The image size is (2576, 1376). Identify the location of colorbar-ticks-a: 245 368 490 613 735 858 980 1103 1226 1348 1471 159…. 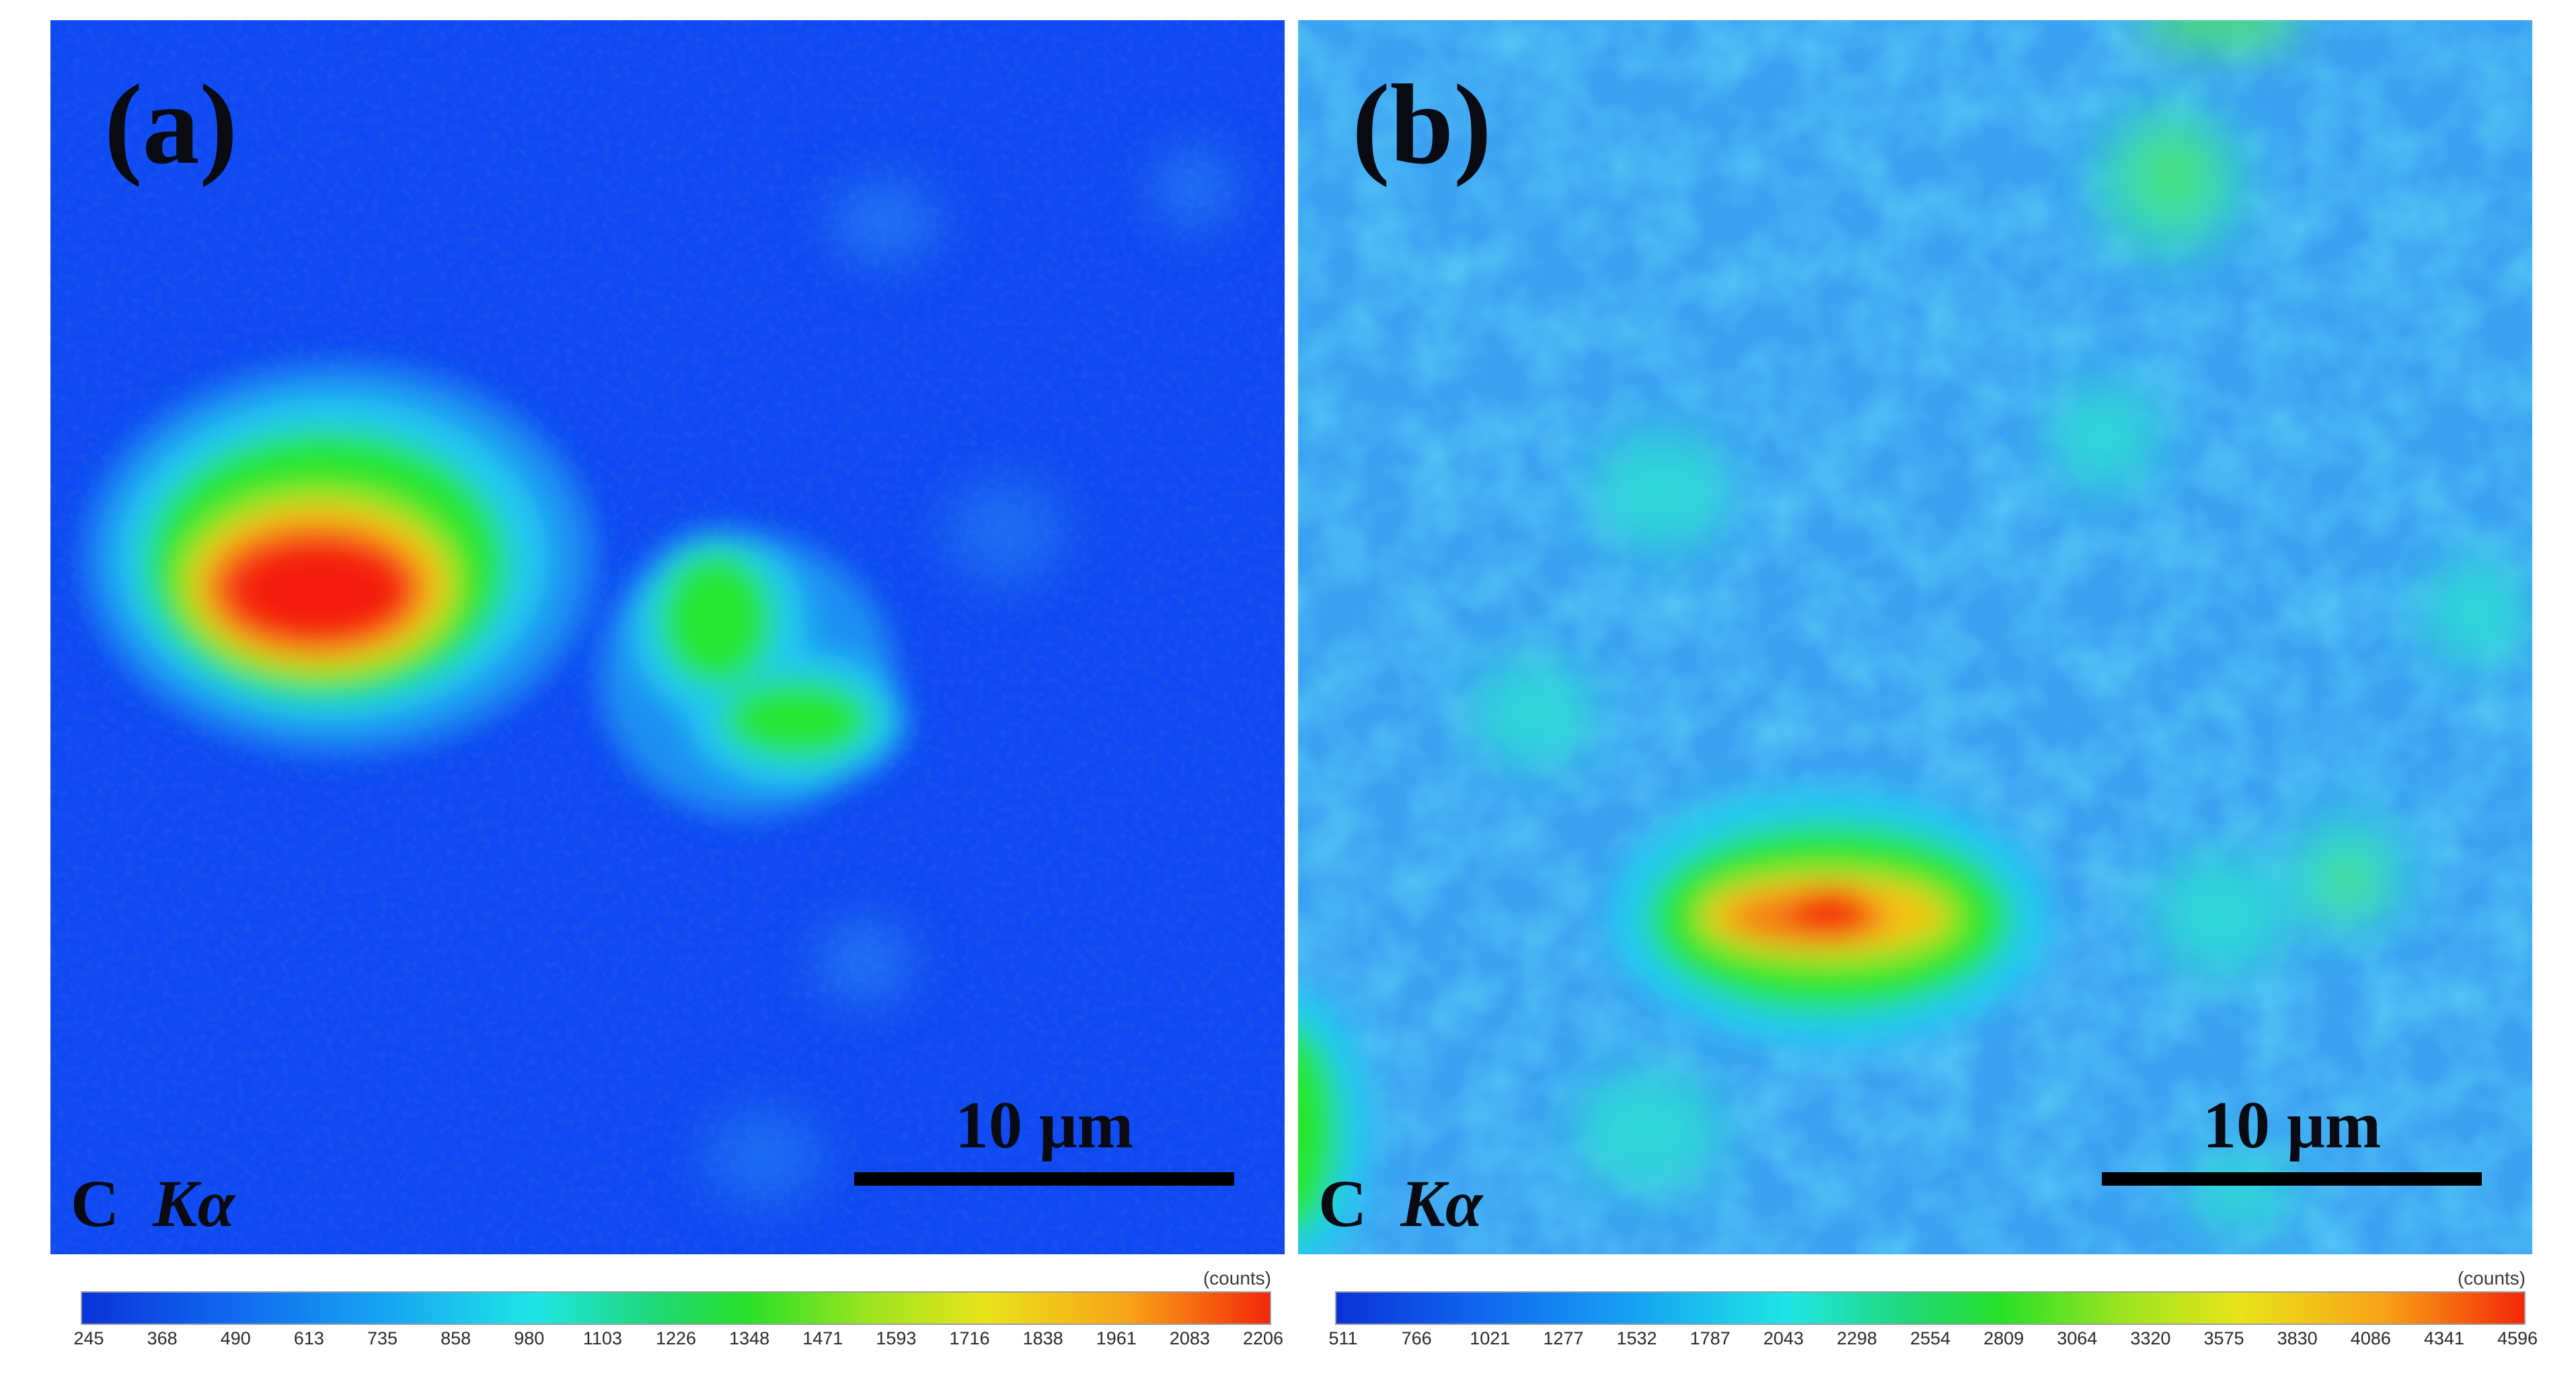
(678, 1341).